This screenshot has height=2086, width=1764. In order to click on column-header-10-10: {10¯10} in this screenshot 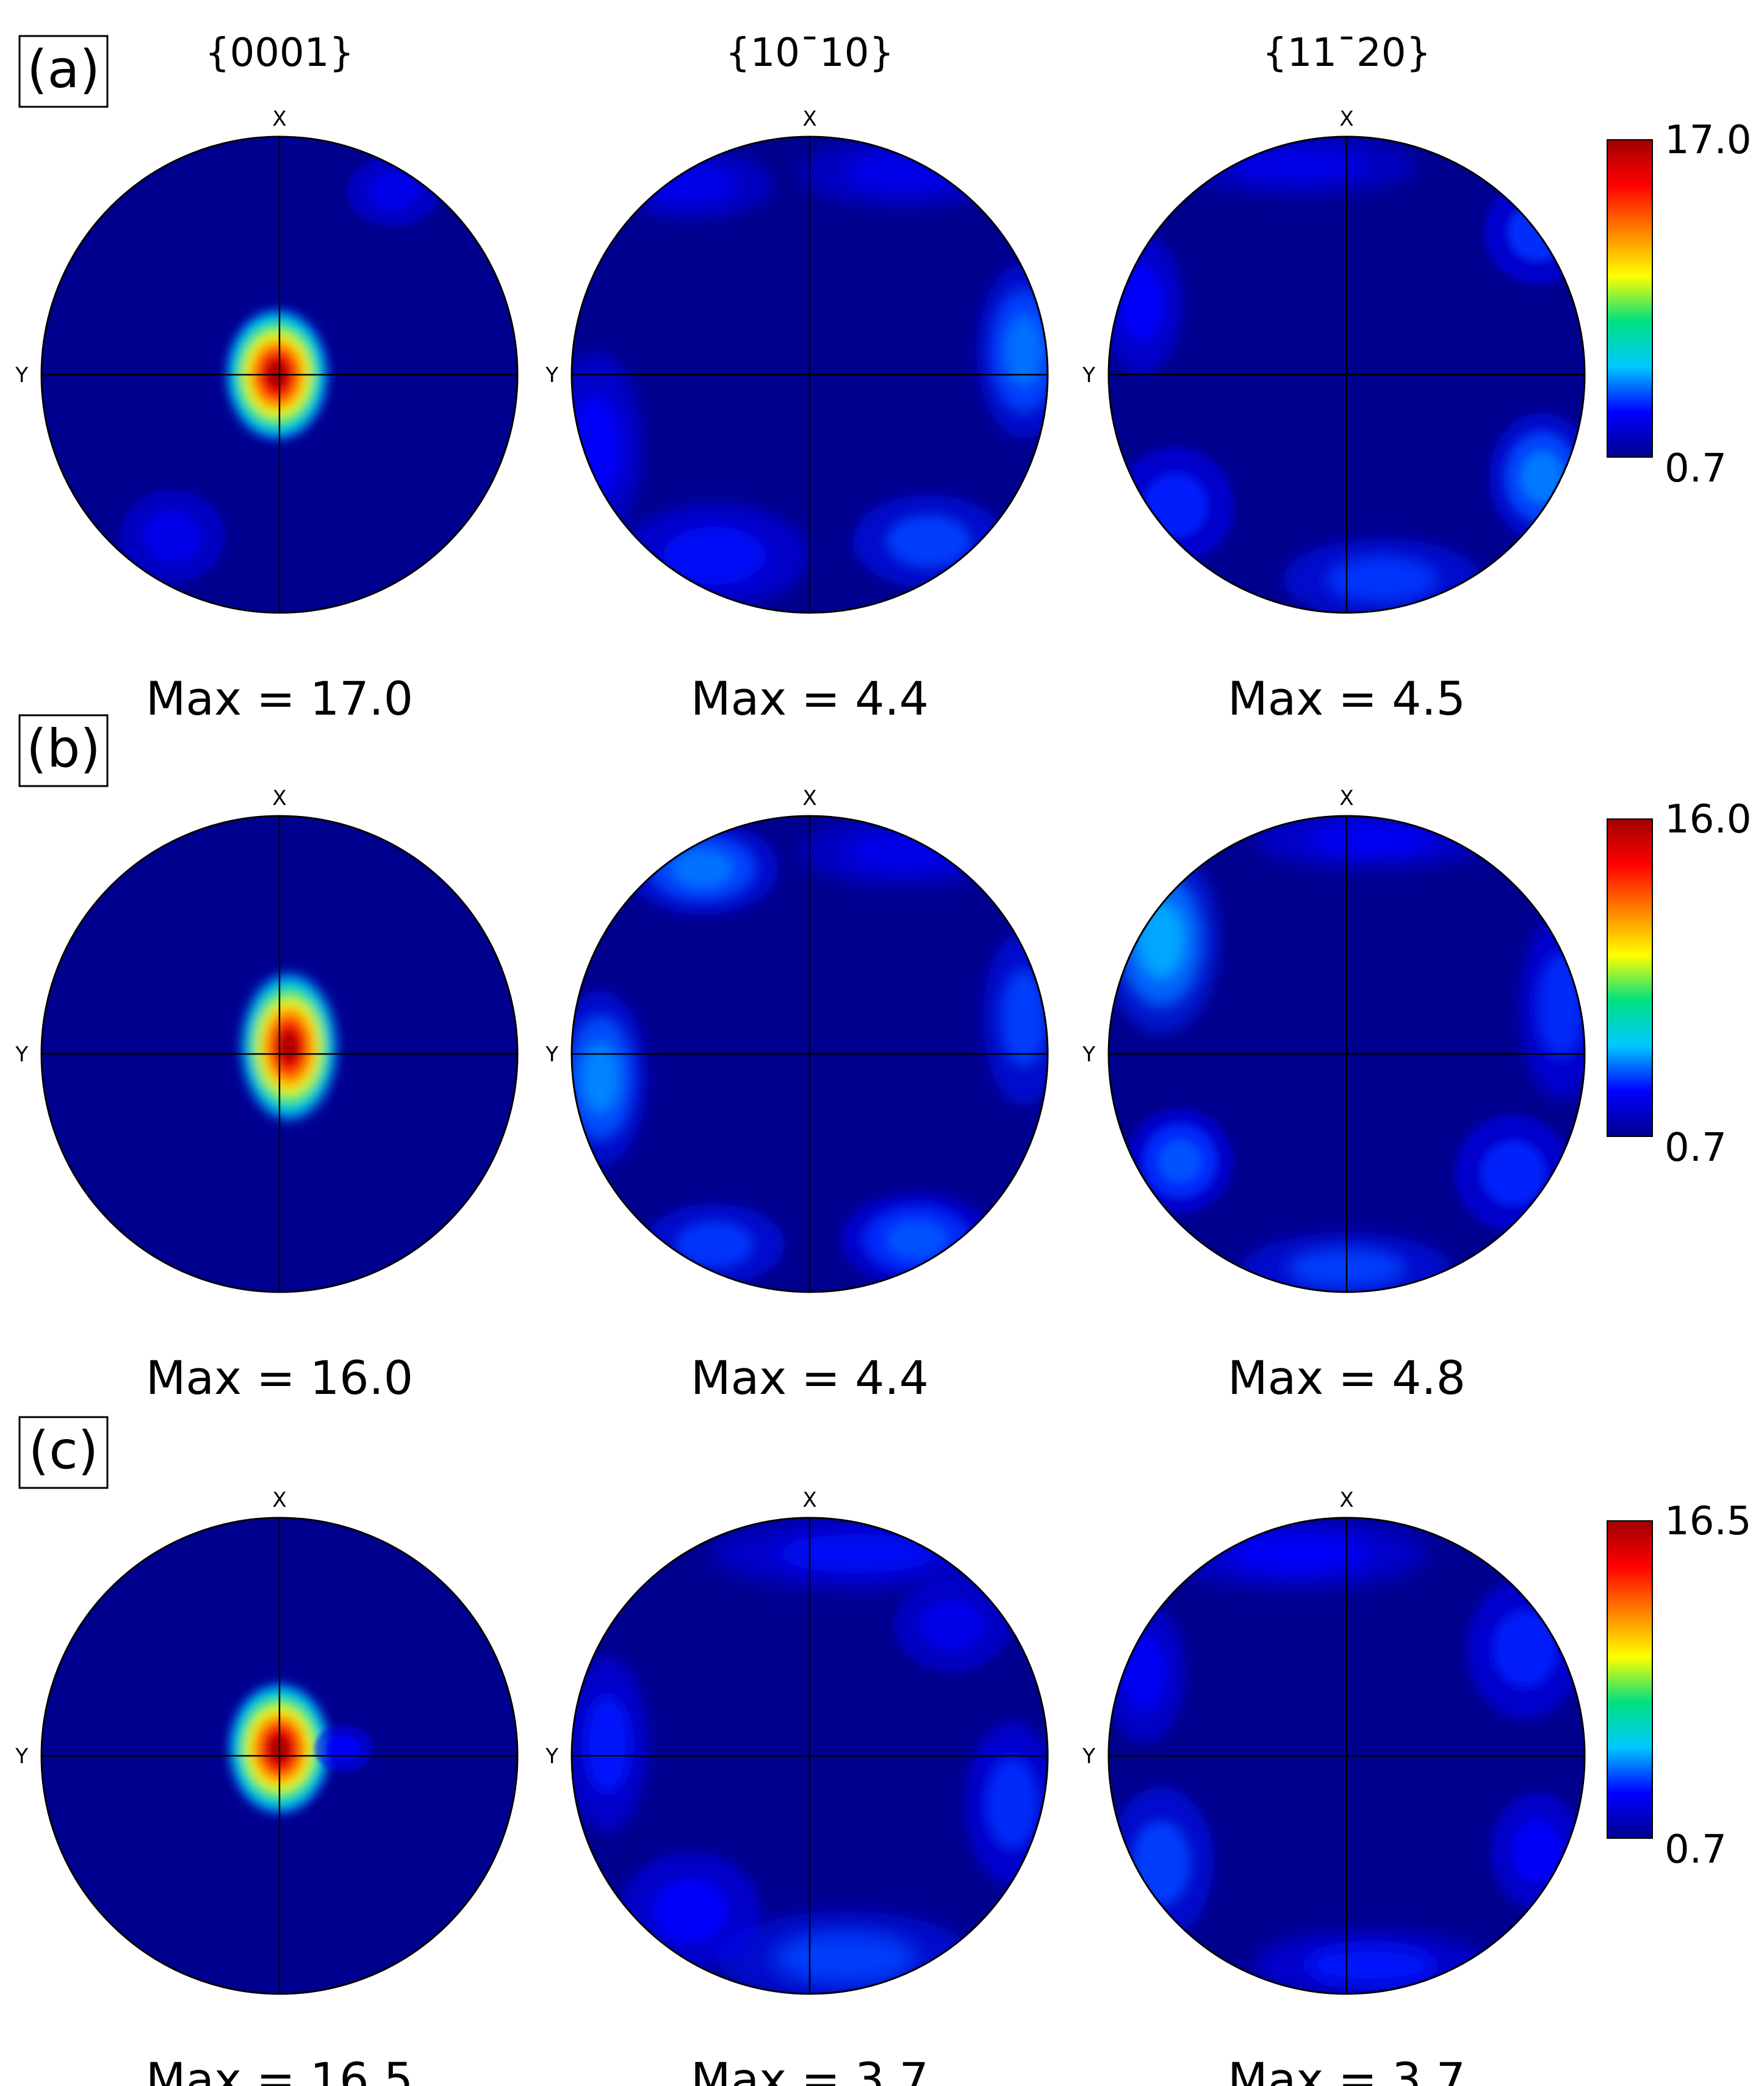, I will do `click(809, 53)`.